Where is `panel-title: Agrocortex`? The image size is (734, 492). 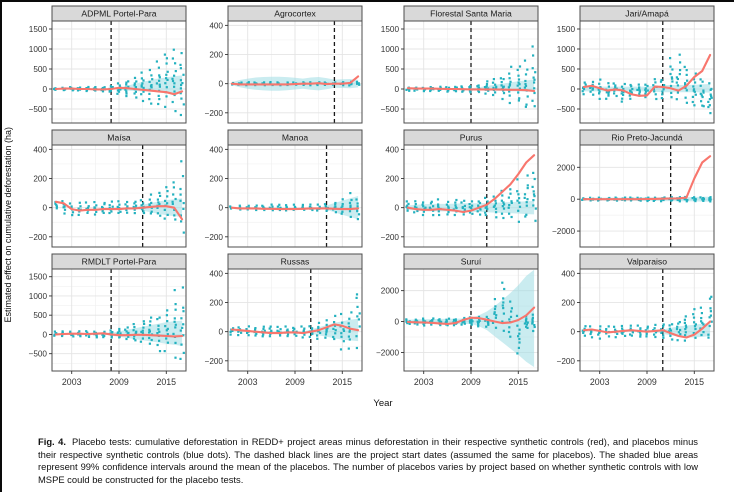 panel-title: Agrocortex is located at coordinates (295, 14).